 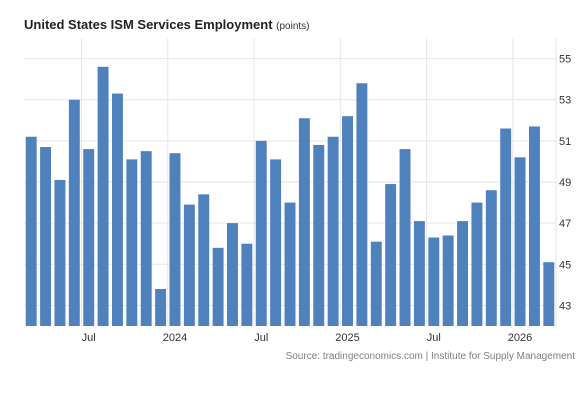 What do you see at coordinates (347, 338) in the screenshot?
I see `x-tick-label: 2025` at bounding box center [347, 338].